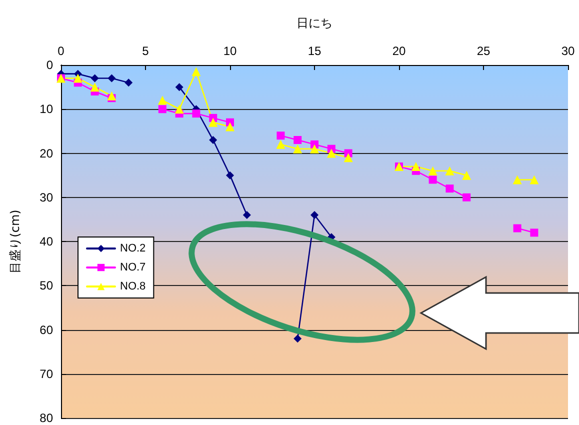 The image size is (579, 425). Describe the element at coordinates (314, 23) in the screenshot. I see `x-axis-title: 日にち` at that location.